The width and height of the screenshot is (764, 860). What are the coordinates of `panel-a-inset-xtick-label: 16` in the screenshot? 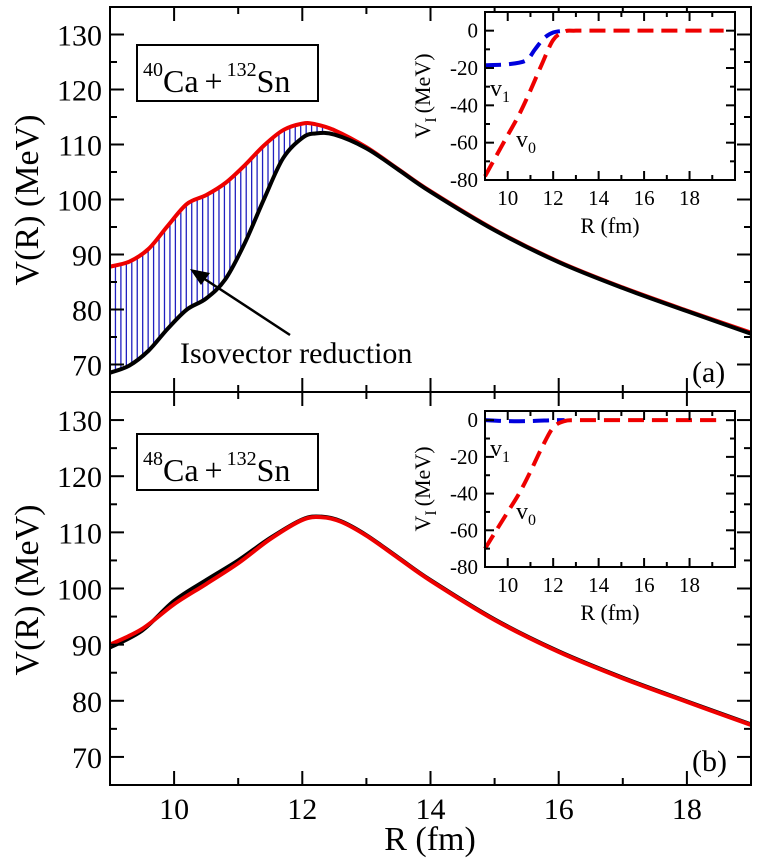 It's located at (644, 198).